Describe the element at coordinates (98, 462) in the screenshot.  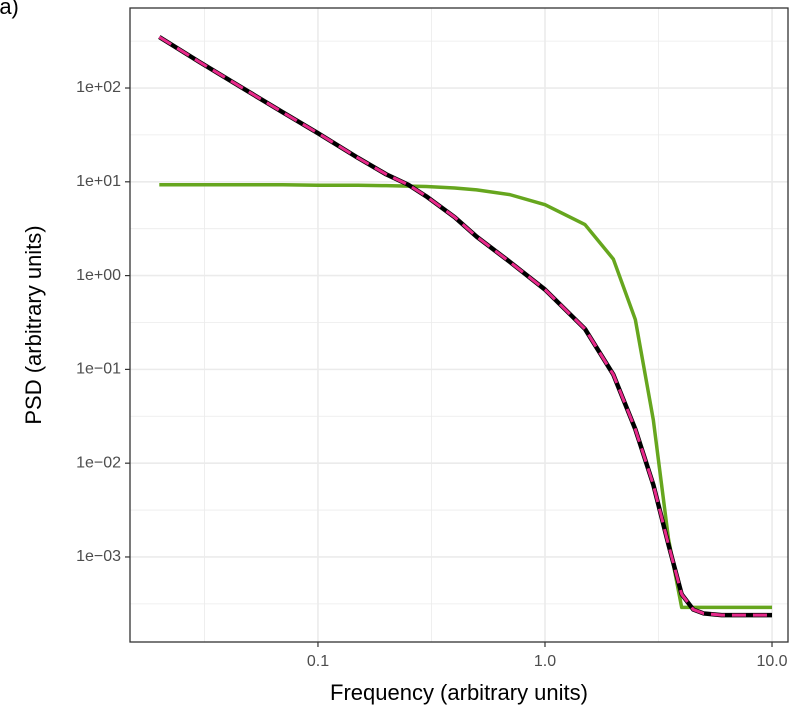
I see `y-tick-label: 1e−02` at that location.